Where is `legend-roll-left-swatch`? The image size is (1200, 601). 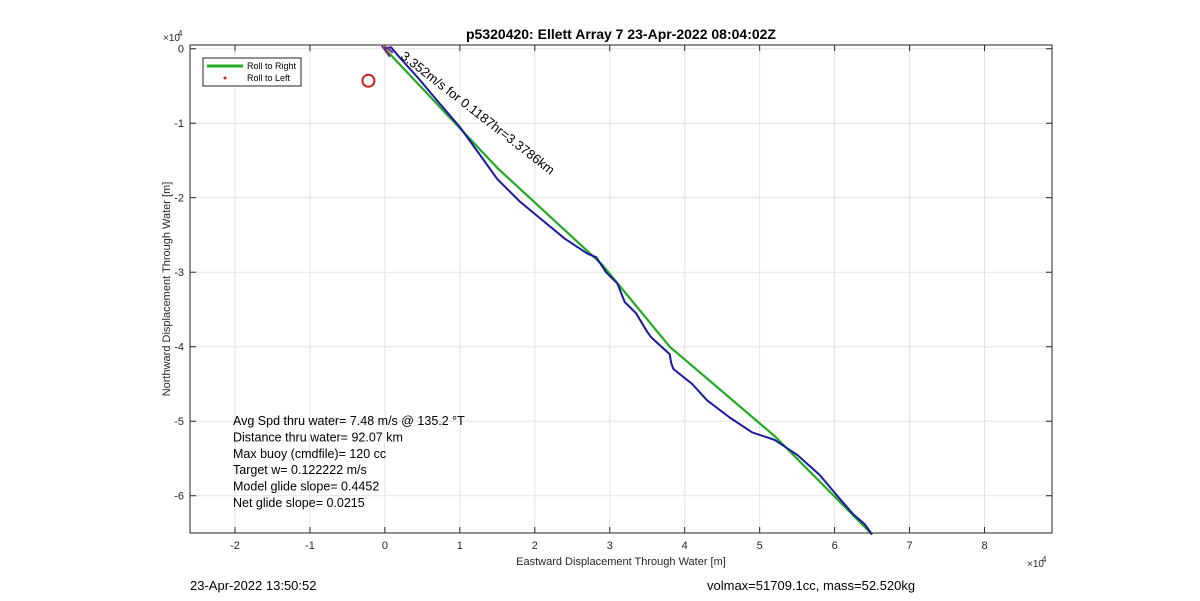 legend-roll-left-swatch is located at coordinates (225, 78).